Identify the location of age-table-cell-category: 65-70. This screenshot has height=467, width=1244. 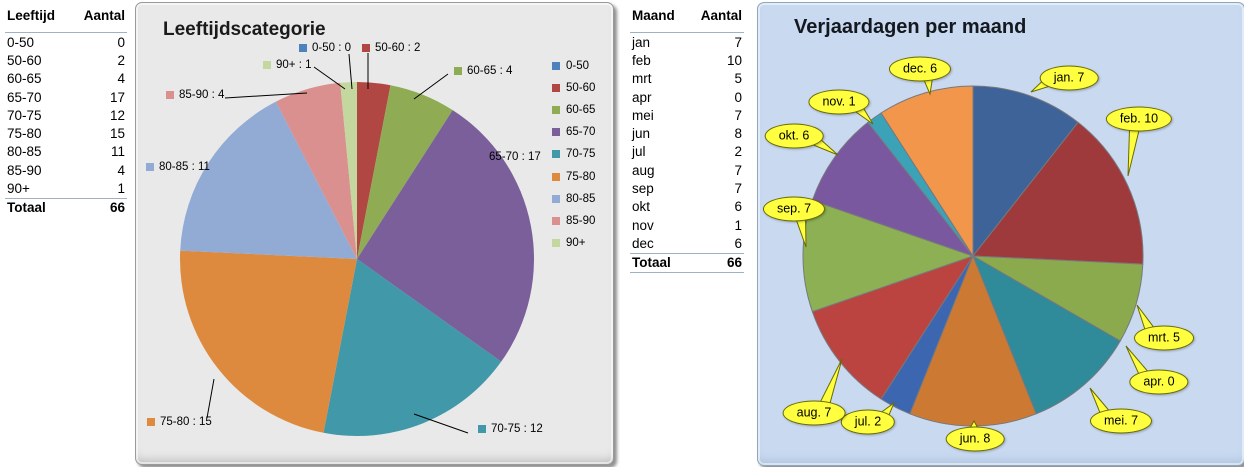
(24, 97).